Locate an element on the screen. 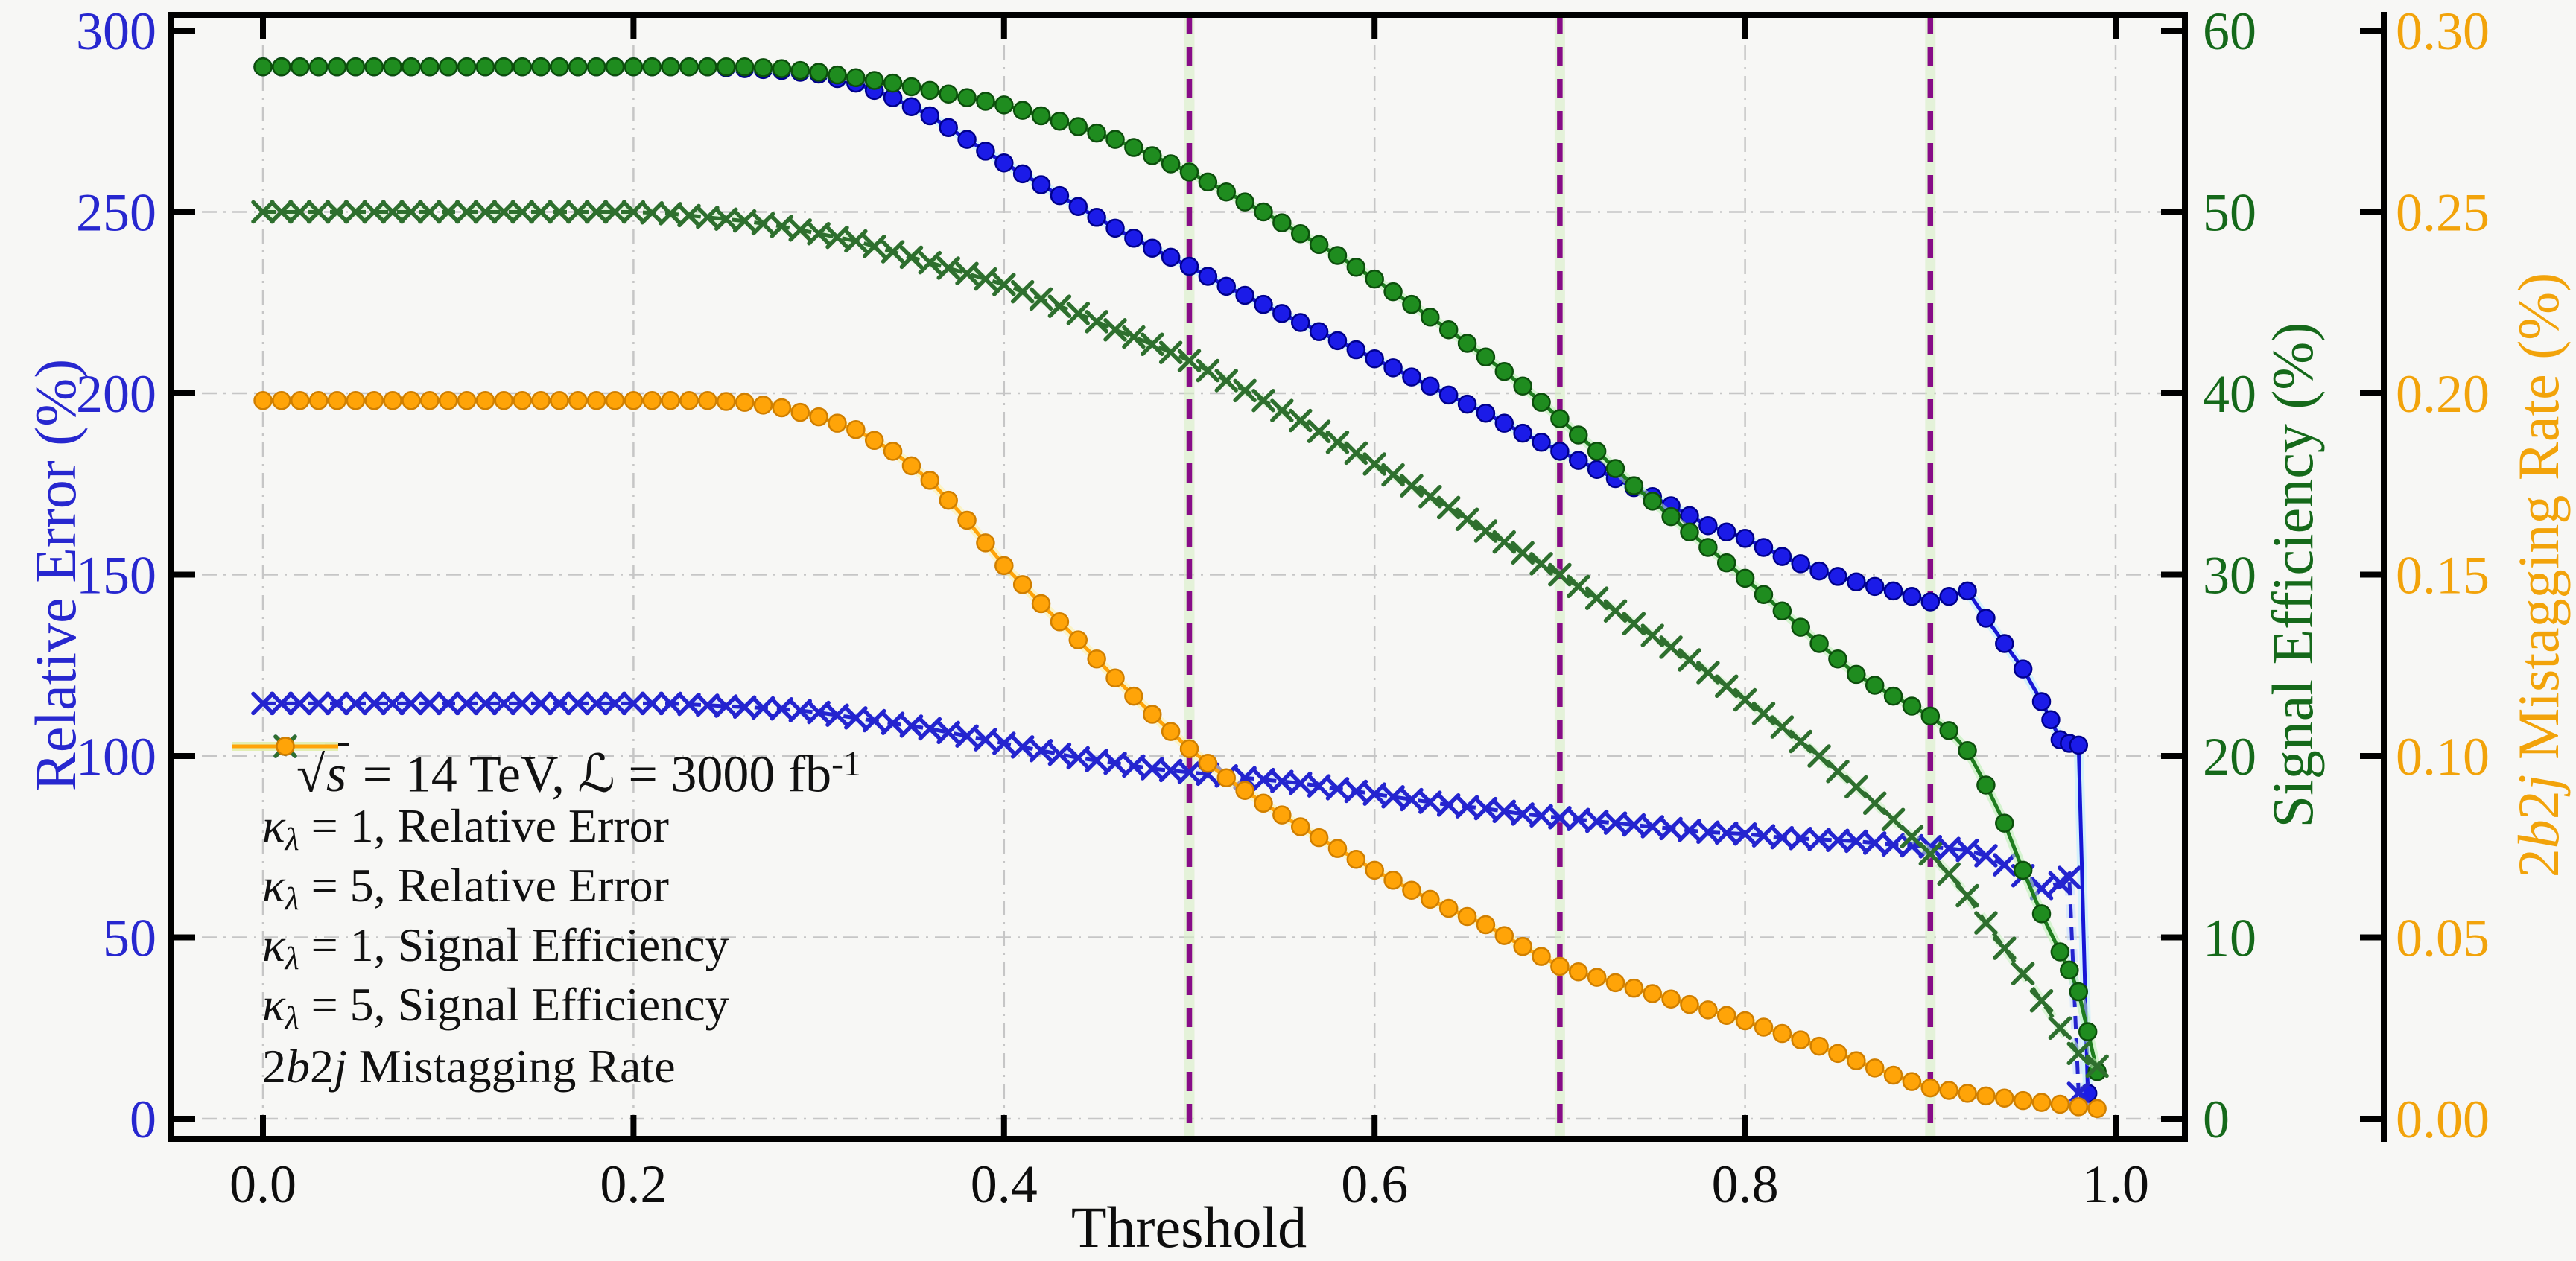 The image size is (2576, 1261). y-tick-label: 0.05 is located at coordinates (2443, 938).